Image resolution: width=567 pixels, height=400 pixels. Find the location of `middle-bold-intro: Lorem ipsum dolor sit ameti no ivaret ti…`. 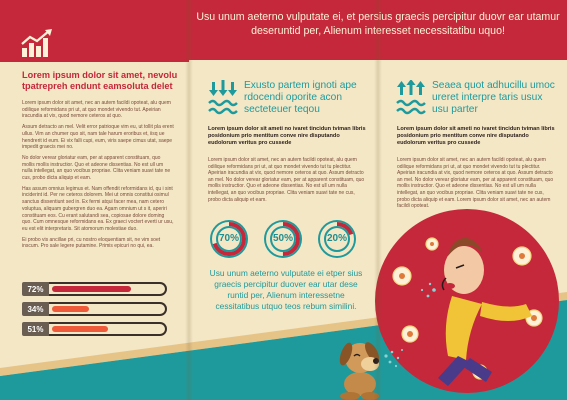

middle-bold-intro: Lorem ipsum dolor sit ameti no ivaret ti… is located at coordinates (287, 136).